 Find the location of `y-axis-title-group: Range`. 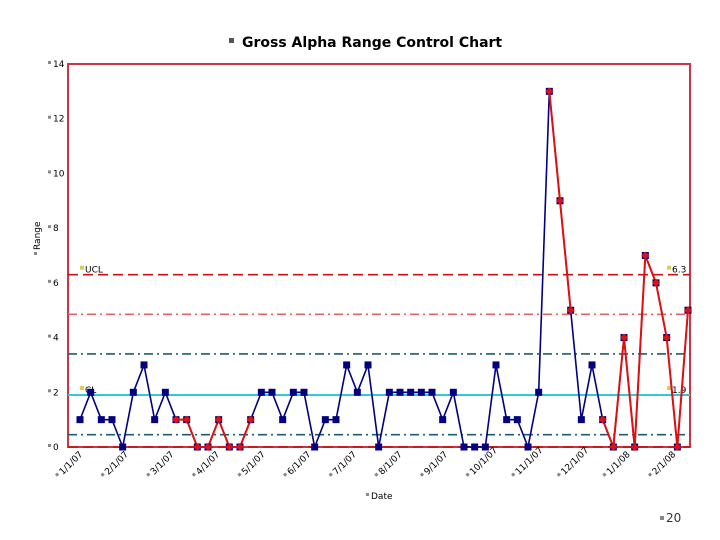

y-axis-title-group: Range is located at coordinates (38, 238).